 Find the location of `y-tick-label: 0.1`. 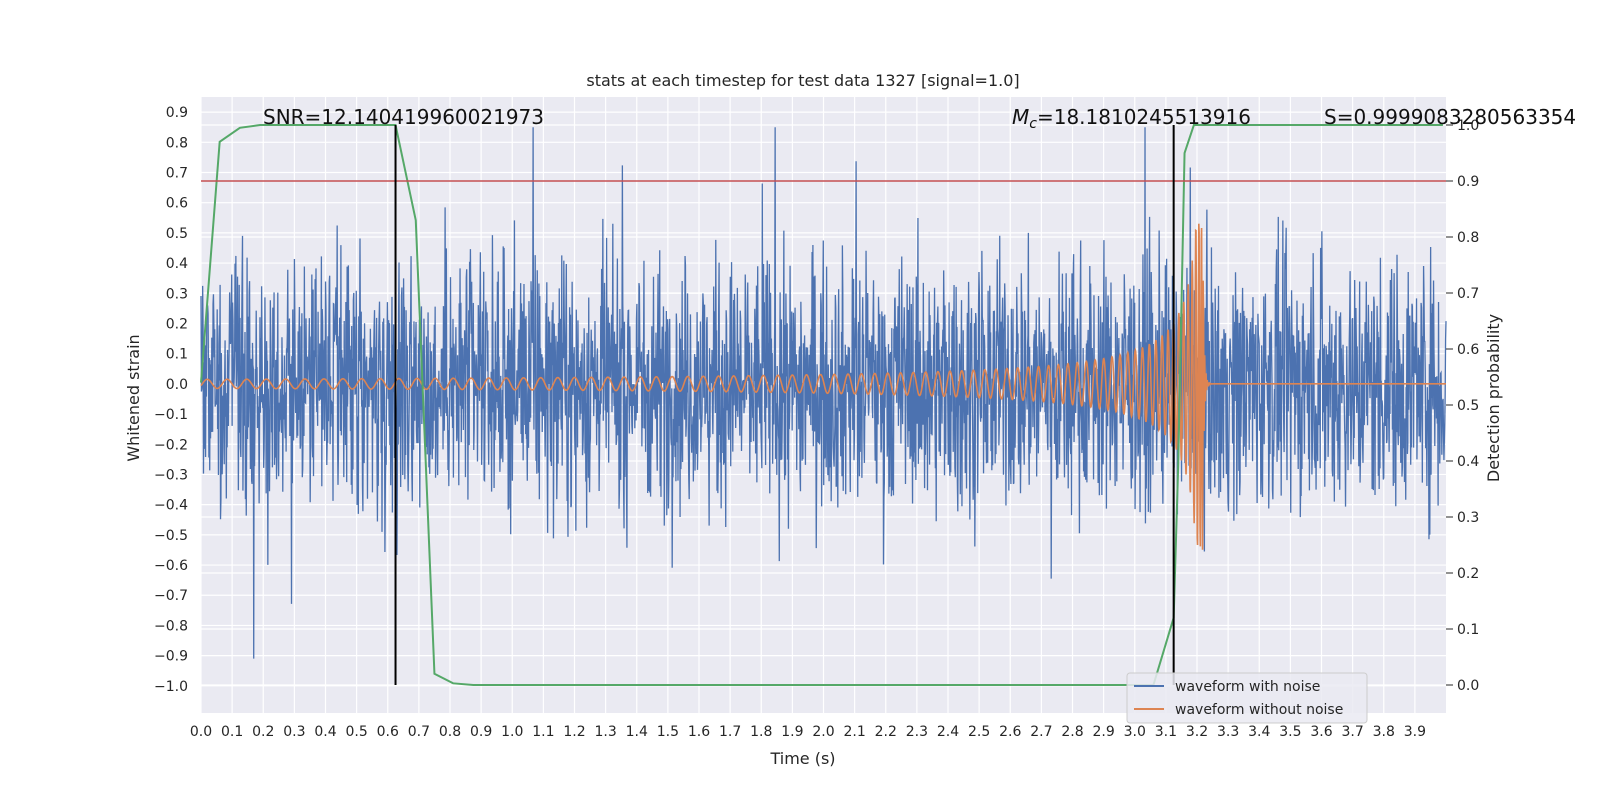

y-tick-label: 0.1 is located at coordinates (177, 355).